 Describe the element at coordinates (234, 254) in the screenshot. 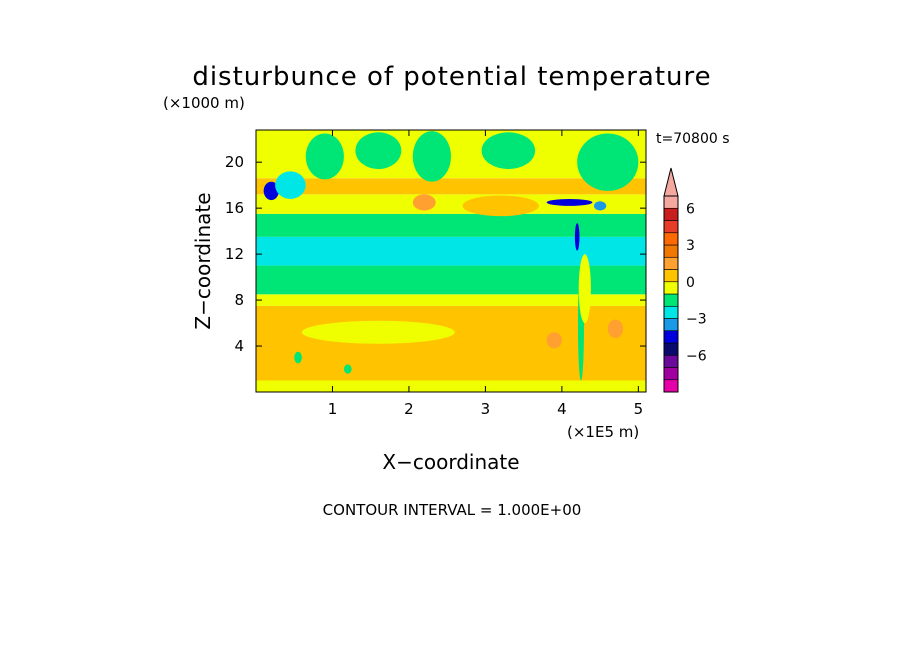

I see `y-tick-label: 12` at that location.